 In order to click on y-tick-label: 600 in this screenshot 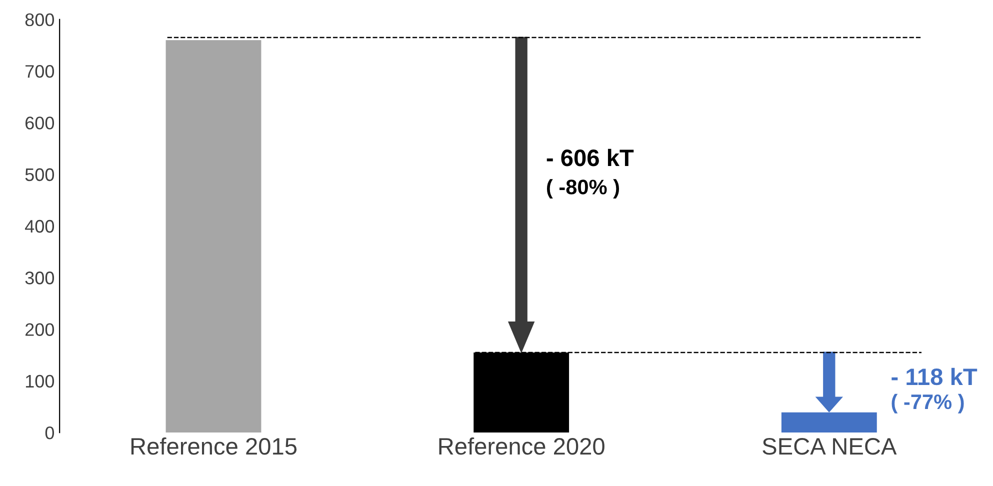, I will do `click(40, 123)`.